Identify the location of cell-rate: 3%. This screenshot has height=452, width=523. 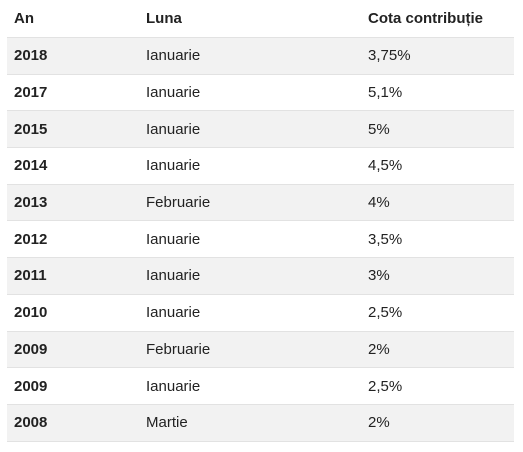
(379, 276).